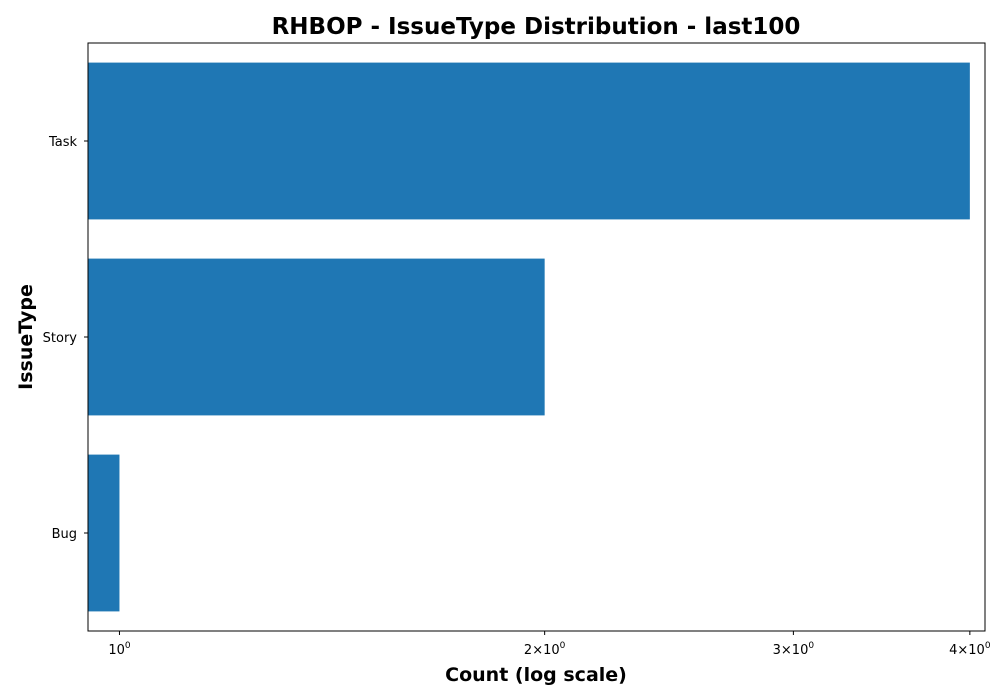 The height and width of the screenshot is (700, 1000). I want to click on x-axis-ticks: 100 2×100 3×100 4×100, so click(549, 644).